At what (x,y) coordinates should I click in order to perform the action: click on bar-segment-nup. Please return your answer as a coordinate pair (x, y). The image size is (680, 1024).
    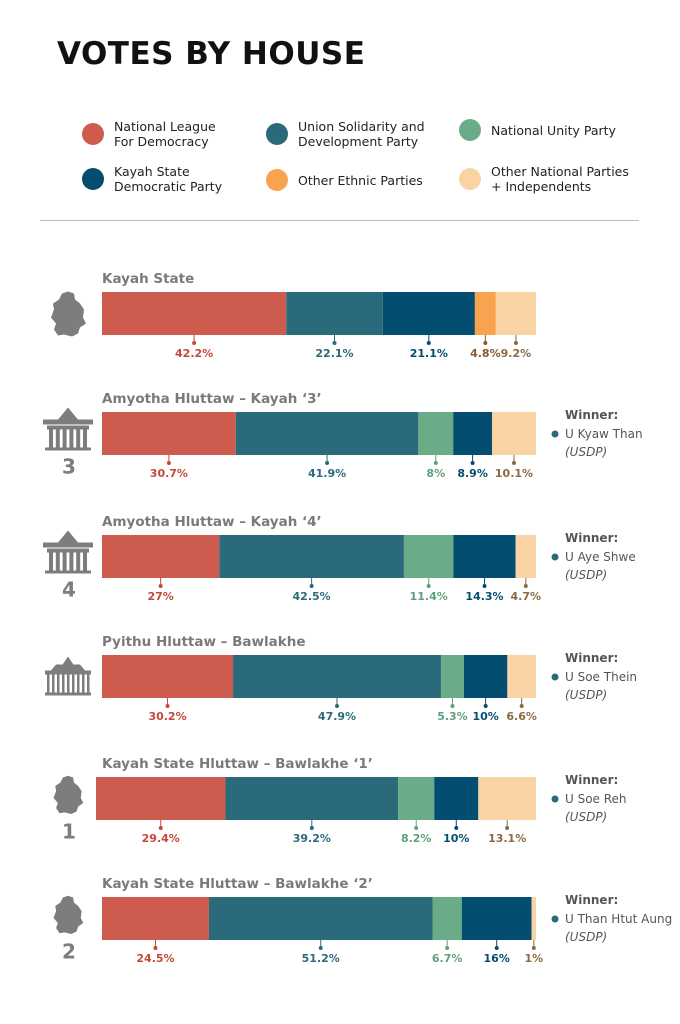
    Looking at the image, I should click on (428, 556).